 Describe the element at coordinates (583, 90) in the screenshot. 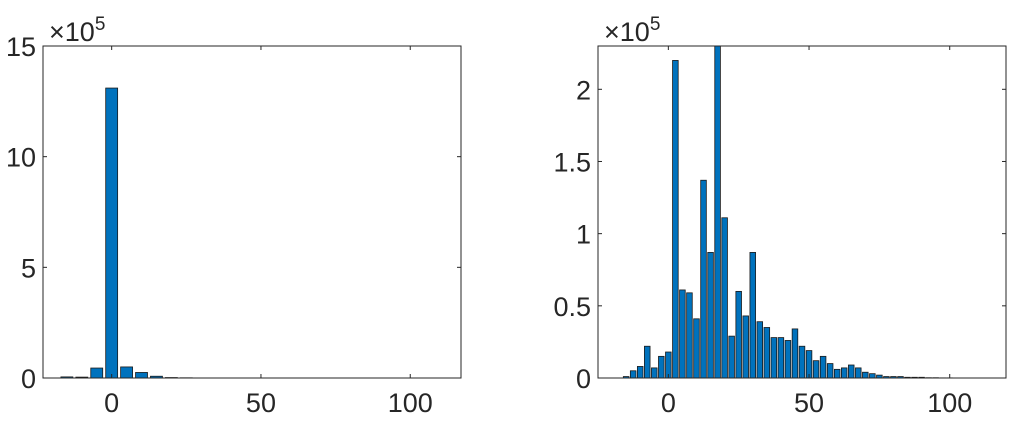

I see `y-tick-label: 2` at that location.